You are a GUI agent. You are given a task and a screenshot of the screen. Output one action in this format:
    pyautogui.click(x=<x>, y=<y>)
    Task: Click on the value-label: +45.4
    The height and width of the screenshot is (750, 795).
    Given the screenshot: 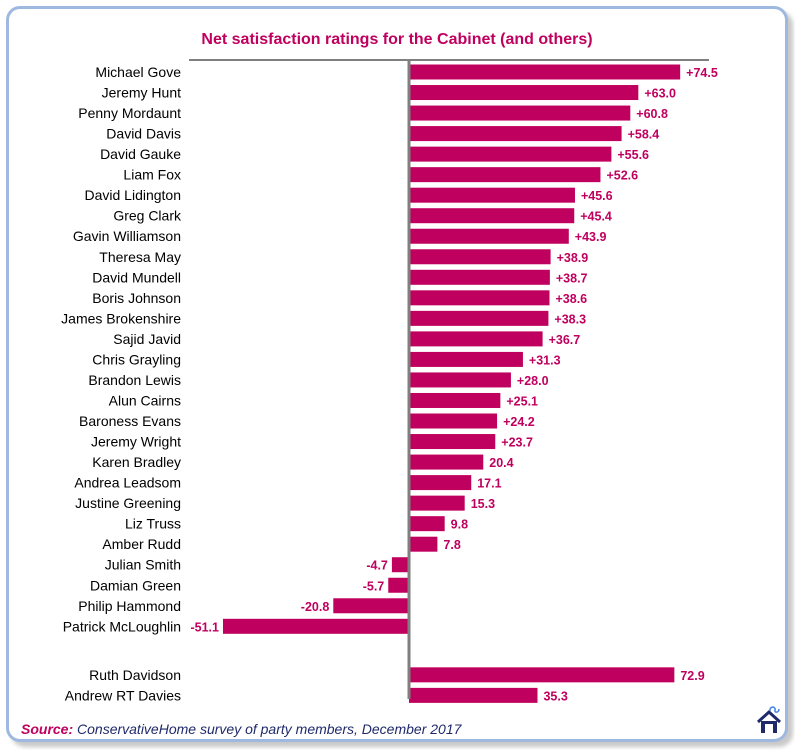 What is the action you would take?
    pyautogui.click(x=596, y=217)
    